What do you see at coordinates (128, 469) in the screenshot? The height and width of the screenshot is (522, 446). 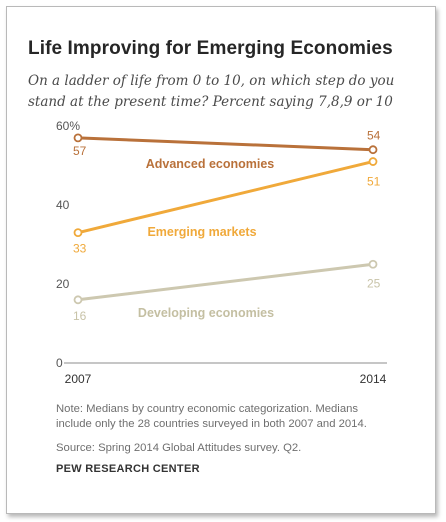 I see `organization-credit: PEW RESEARCH CENTER` at bounding box center [128, 469].